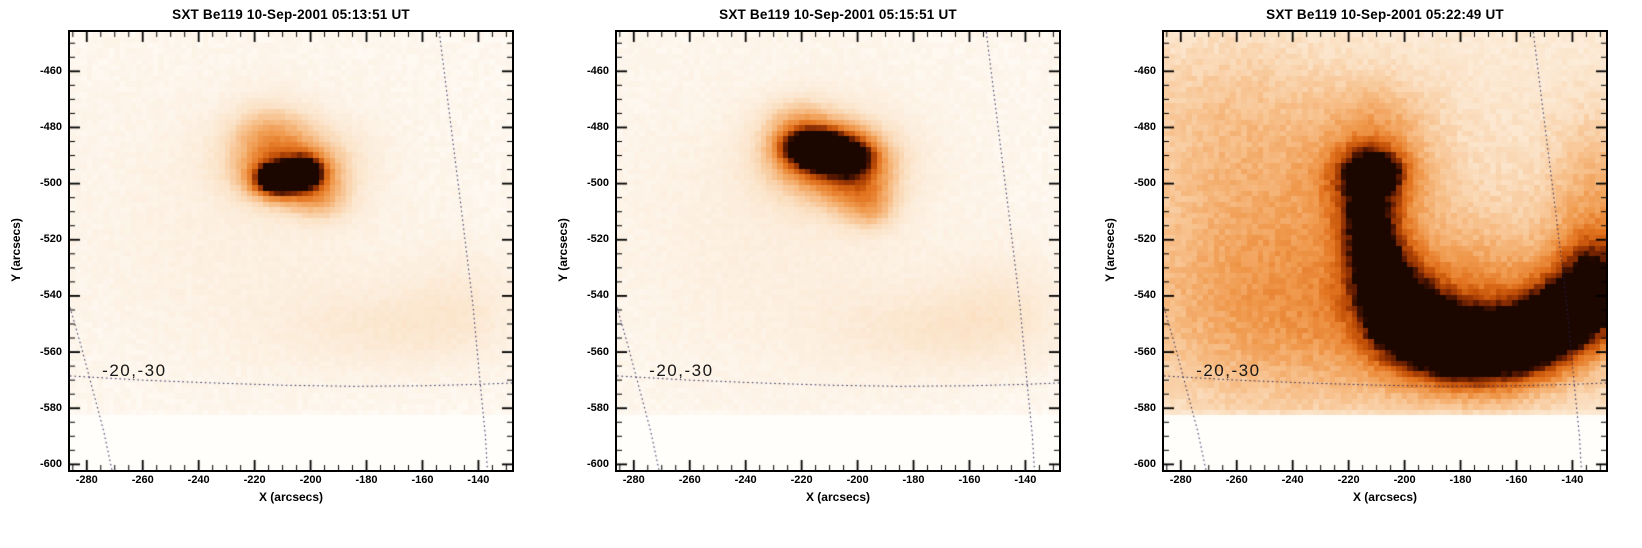 The image size is (1642, 548). I want to click on plot-title: SXT Be119 10-Sep-2001 05:22:49 UT, so click(1385, 14).